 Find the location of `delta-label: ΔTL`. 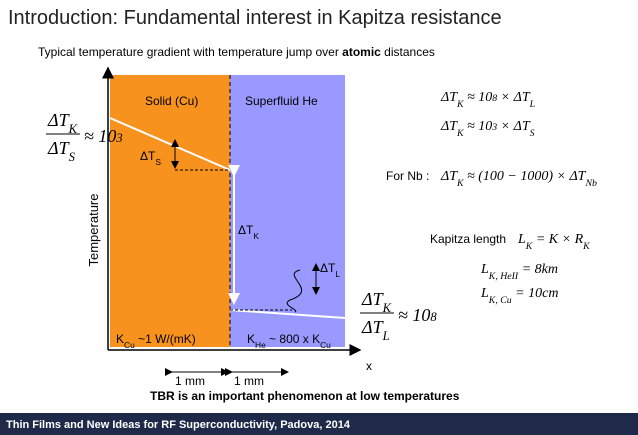

delta-label: ΔTL is located at coordinates (330, 270).